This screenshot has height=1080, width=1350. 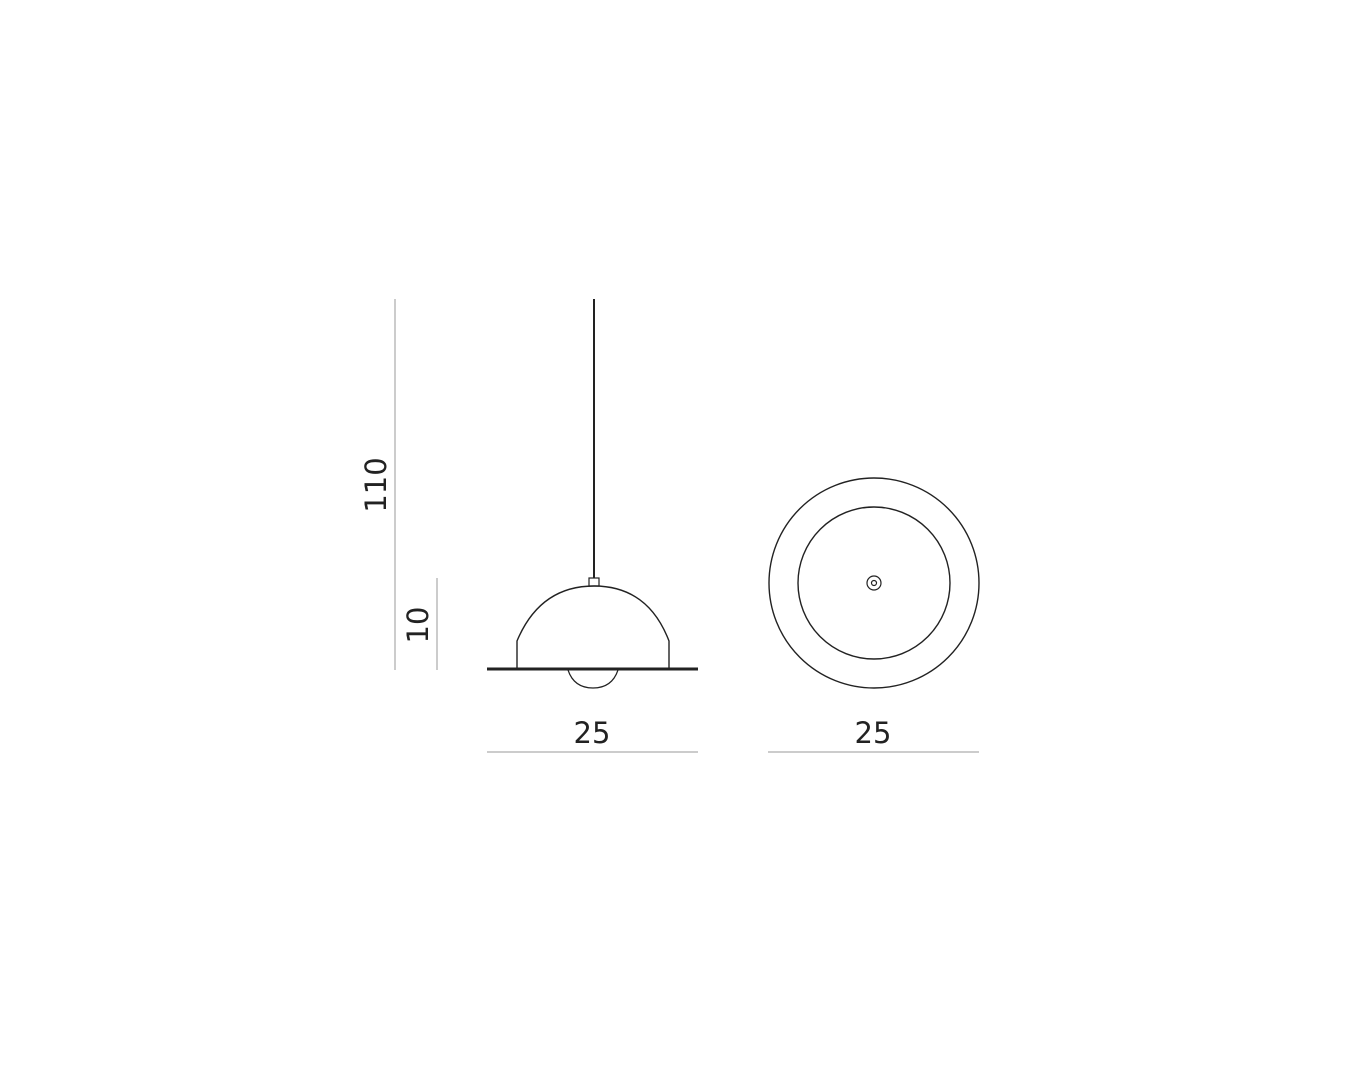 I want to click on cable-connector, so click(x=594, y=582).